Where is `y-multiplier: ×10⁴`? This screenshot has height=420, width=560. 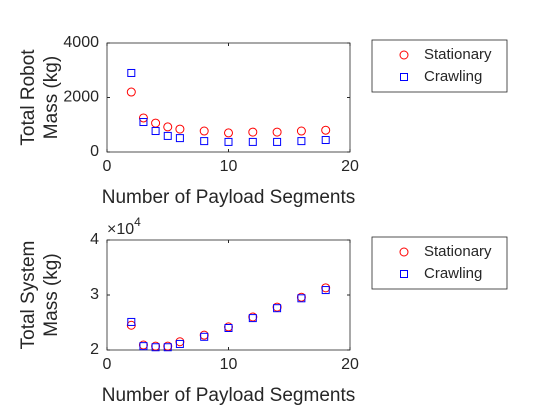
y-multiplier: ×10⁴ is located at coordinates (124, 226).